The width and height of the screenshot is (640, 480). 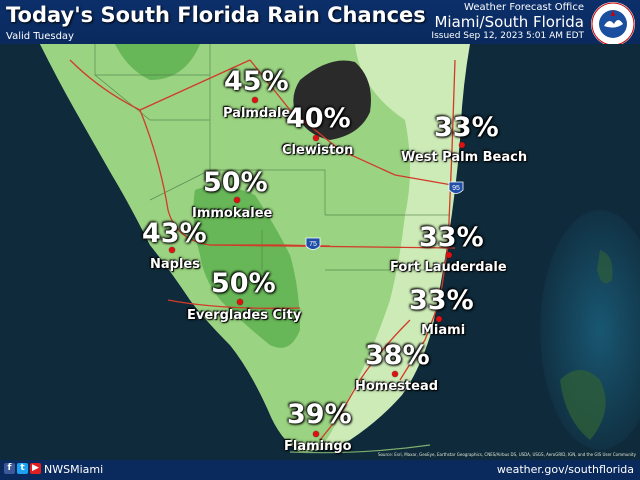 I want to click on city-dot-flamingo, so click(x=316, y=434).